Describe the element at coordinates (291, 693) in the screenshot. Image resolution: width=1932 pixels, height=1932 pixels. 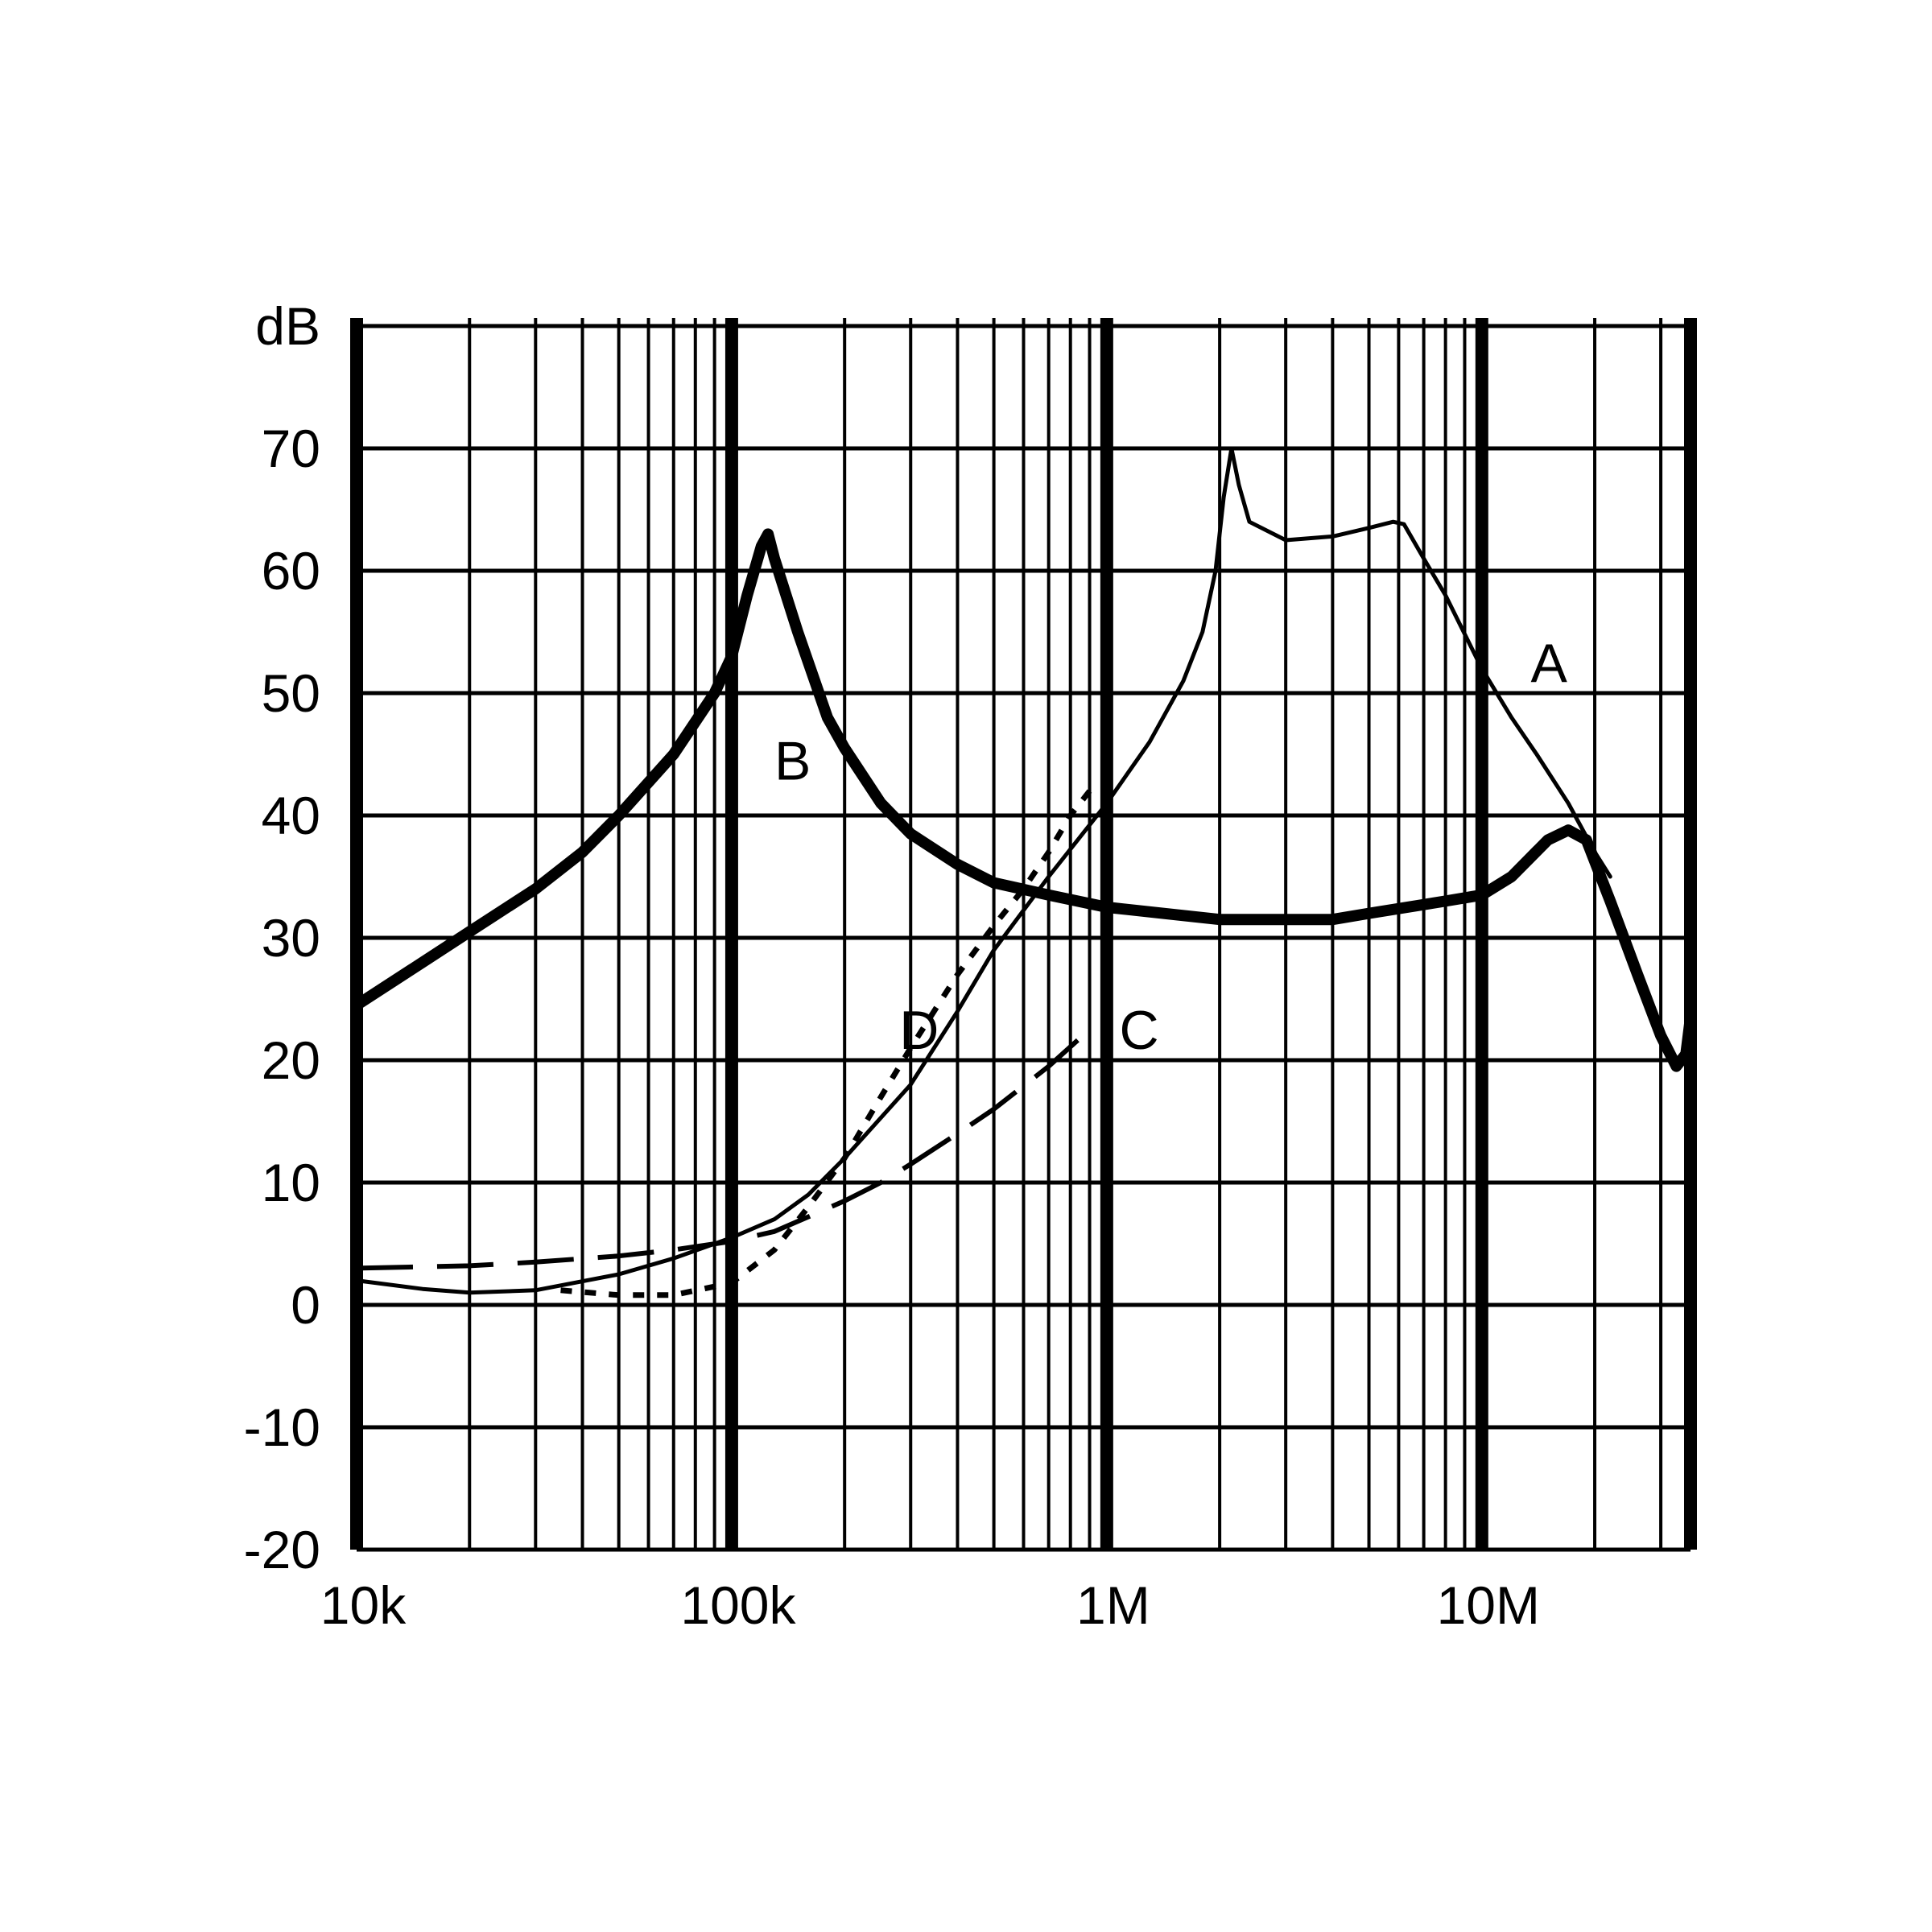
I see `y-tick-label: 50` at that location.